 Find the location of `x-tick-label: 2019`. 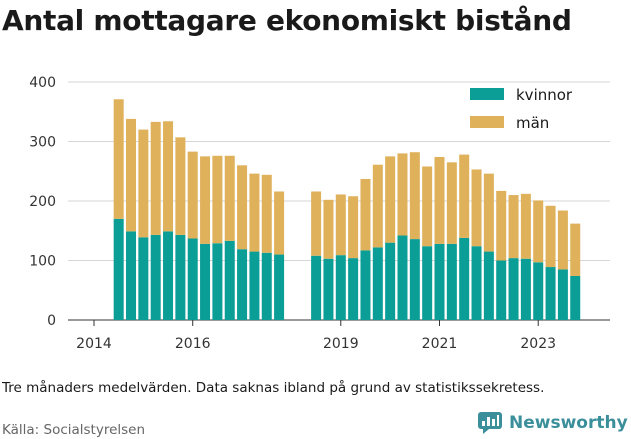

x-tick-label: 2019 is located at coordinates (341, 344).